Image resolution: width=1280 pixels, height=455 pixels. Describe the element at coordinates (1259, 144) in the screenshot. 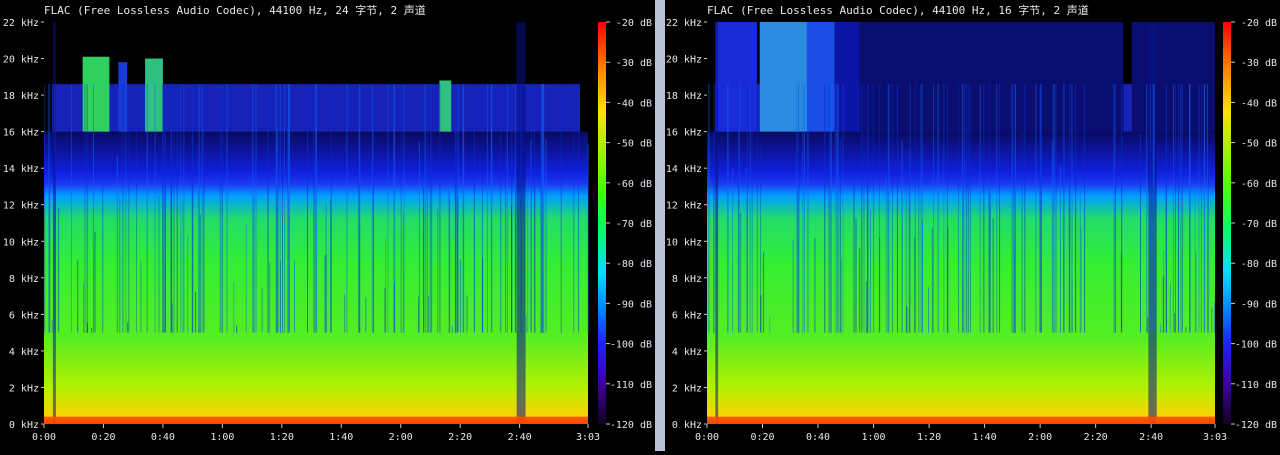

I see `colorbar-tick-label: -50 dB` at that location.